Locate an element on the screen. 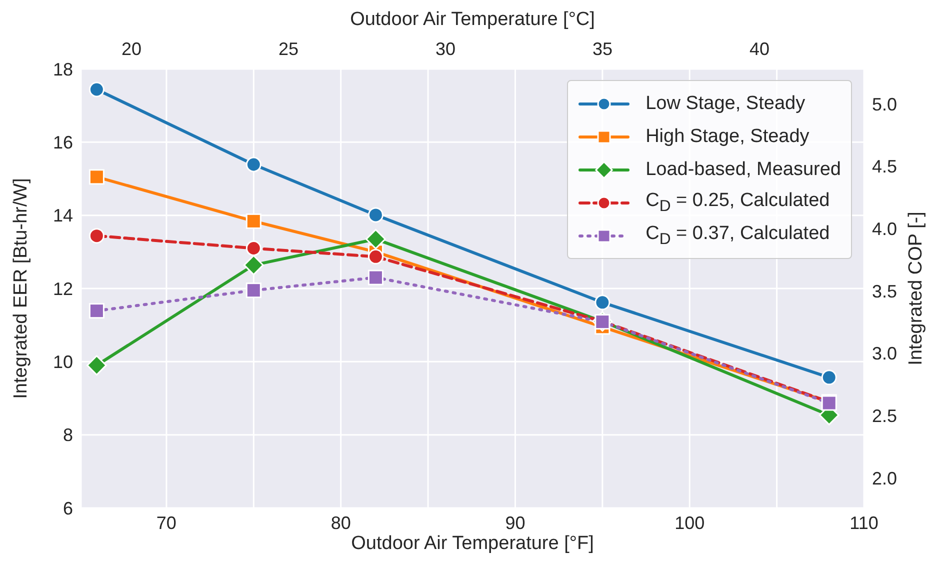  y-tick-label: 14 is located at coordinates (62, 216).